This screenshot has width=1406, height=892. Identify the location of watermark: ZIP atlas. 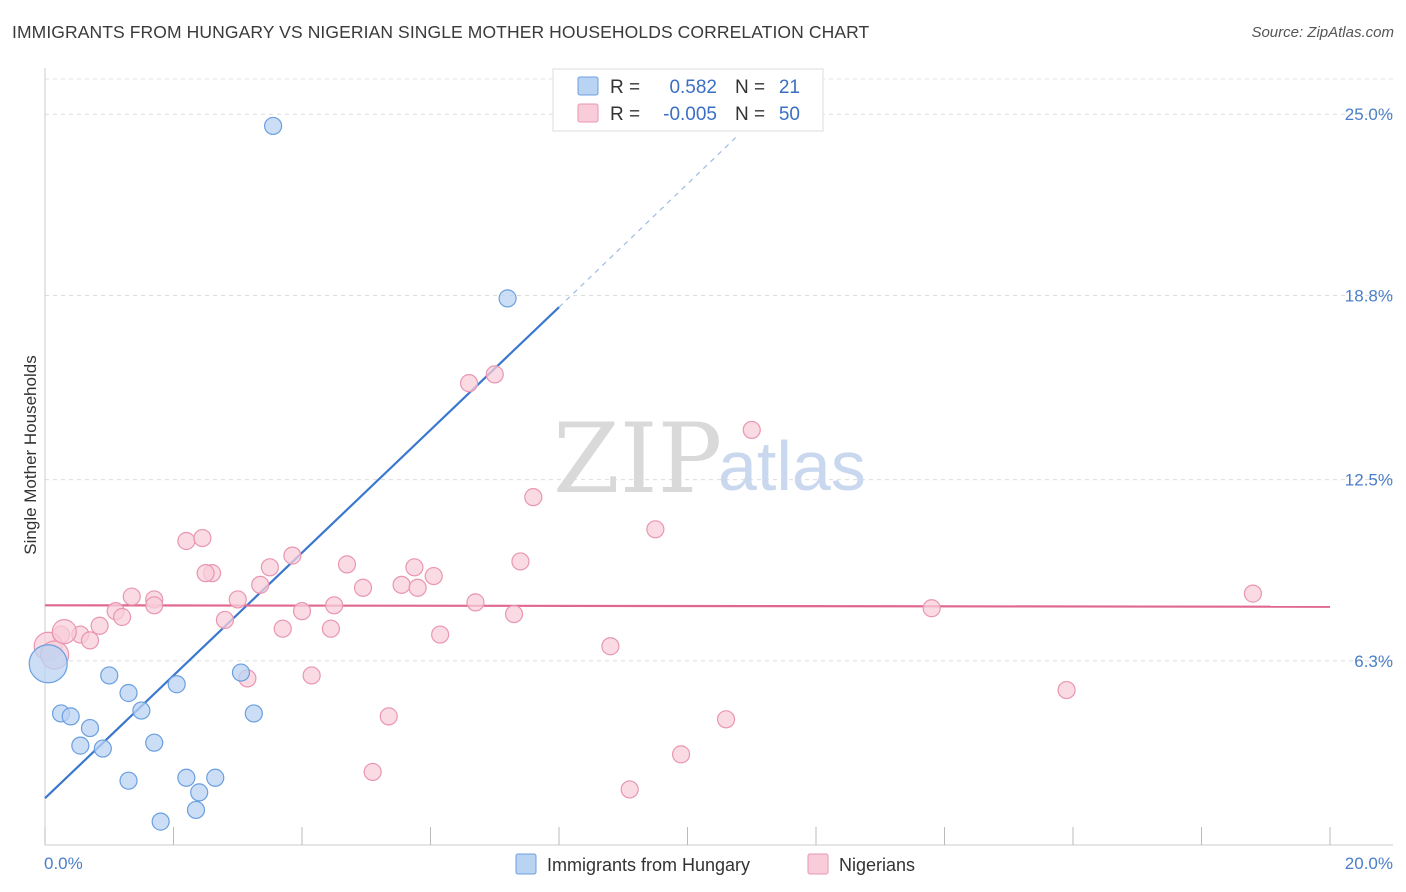
(709, 459).